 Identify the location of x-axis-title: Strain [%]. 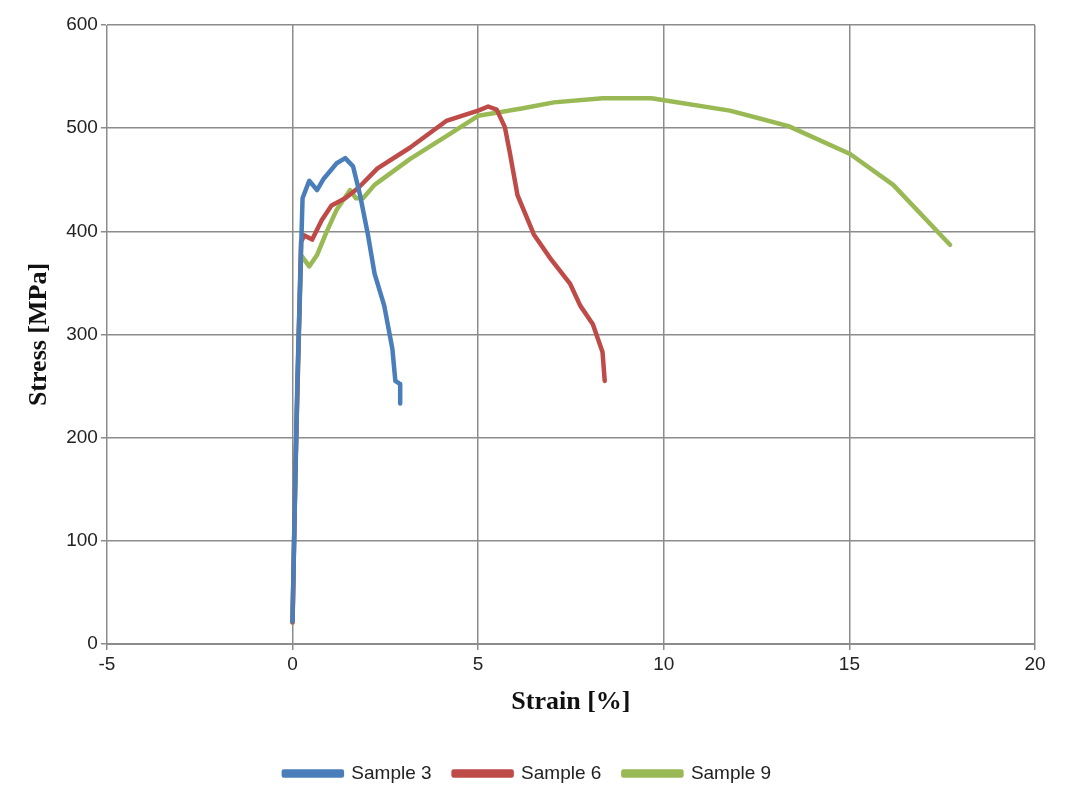
(571, 701).